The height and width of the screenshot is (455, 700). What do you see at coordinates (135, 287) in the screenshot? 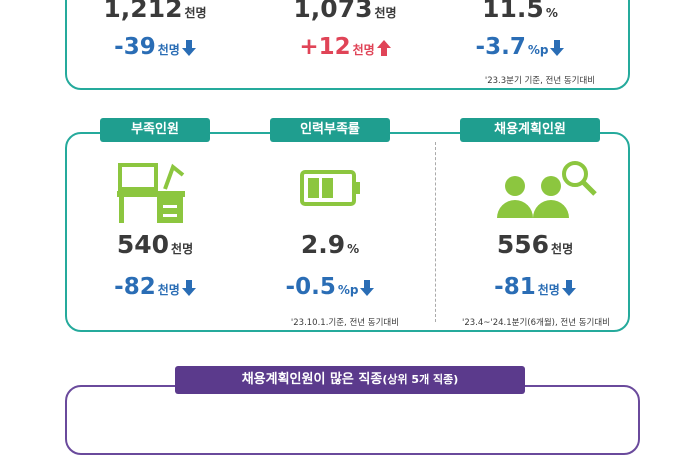
I see `change-value: -82` at bounding box center [135, 287].